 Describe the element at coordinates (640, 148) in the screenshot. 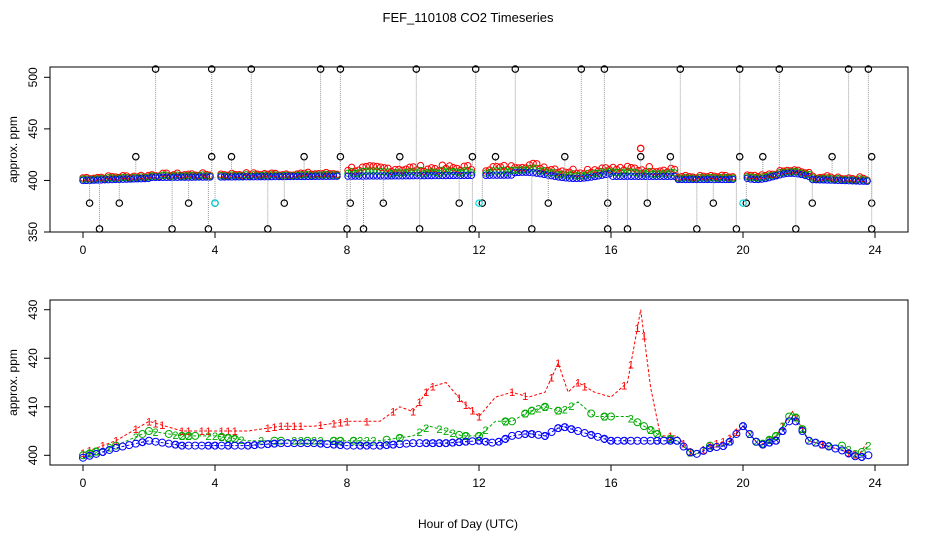

I see `point-red-peak` at that location.